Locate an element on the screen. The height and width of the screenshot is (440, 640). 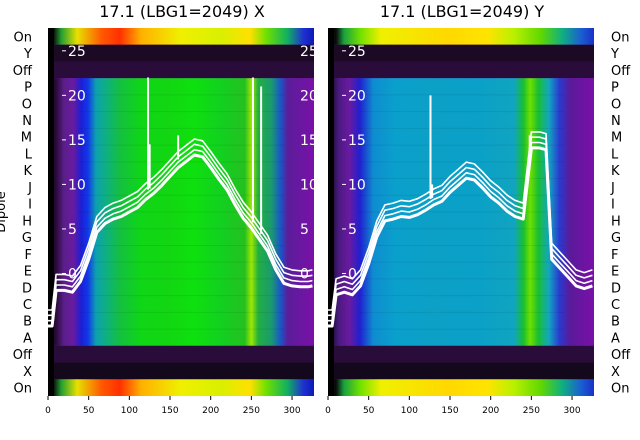
inner-tick-label-right: 5 is located at coordinates (304, 230).